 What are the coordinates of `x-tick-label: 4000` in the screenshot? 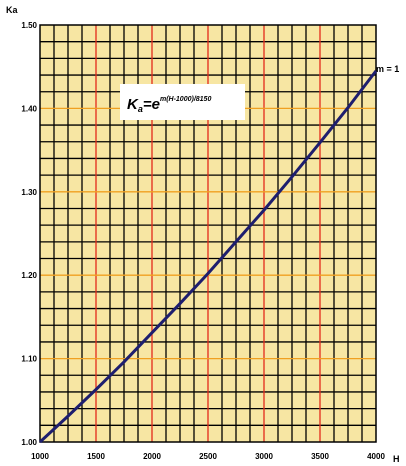 It's located at (376, 456).